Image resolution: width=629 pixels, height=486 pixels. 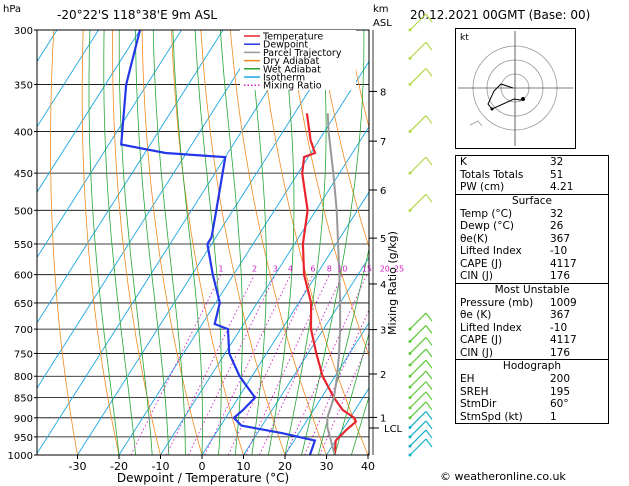 What do you see at coordinates (503, 476) in the screenshot?
I see `brand-footer: © weatheronline.co.uk` at bounding box center [503, 476].